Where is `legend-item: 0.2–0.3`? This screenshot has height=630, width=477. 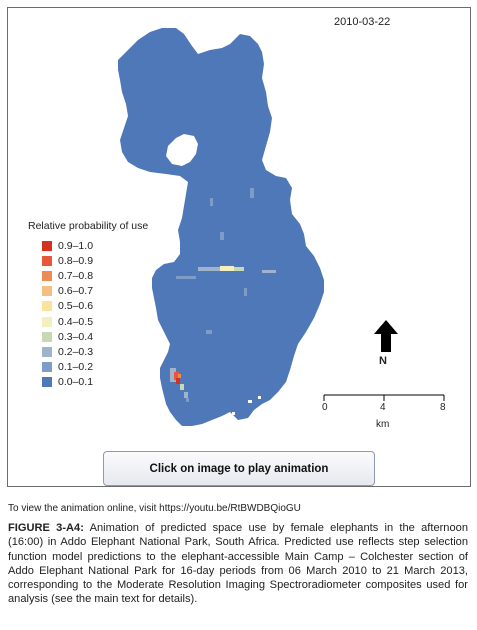 legend-item: 0.2–0.3 is located at coordinates (88, 351).